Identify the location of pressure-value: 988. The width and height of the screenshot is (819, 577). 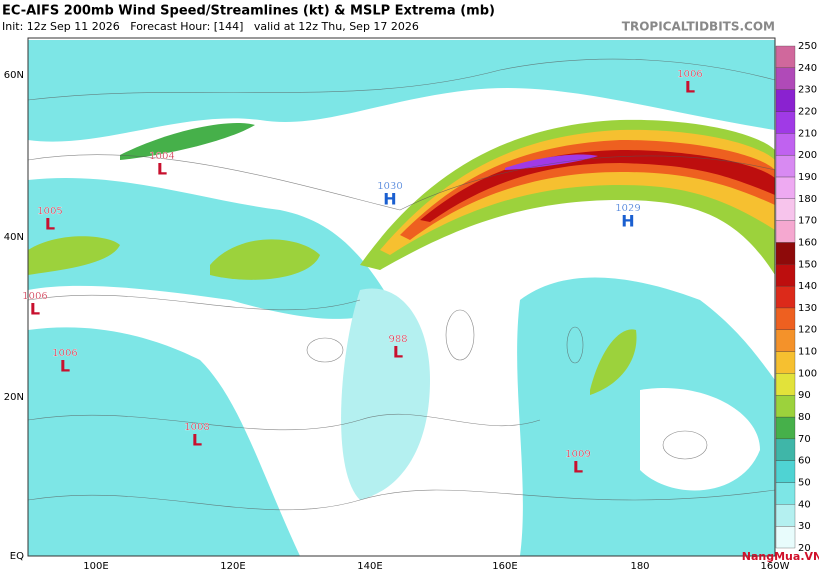
(397, 339).